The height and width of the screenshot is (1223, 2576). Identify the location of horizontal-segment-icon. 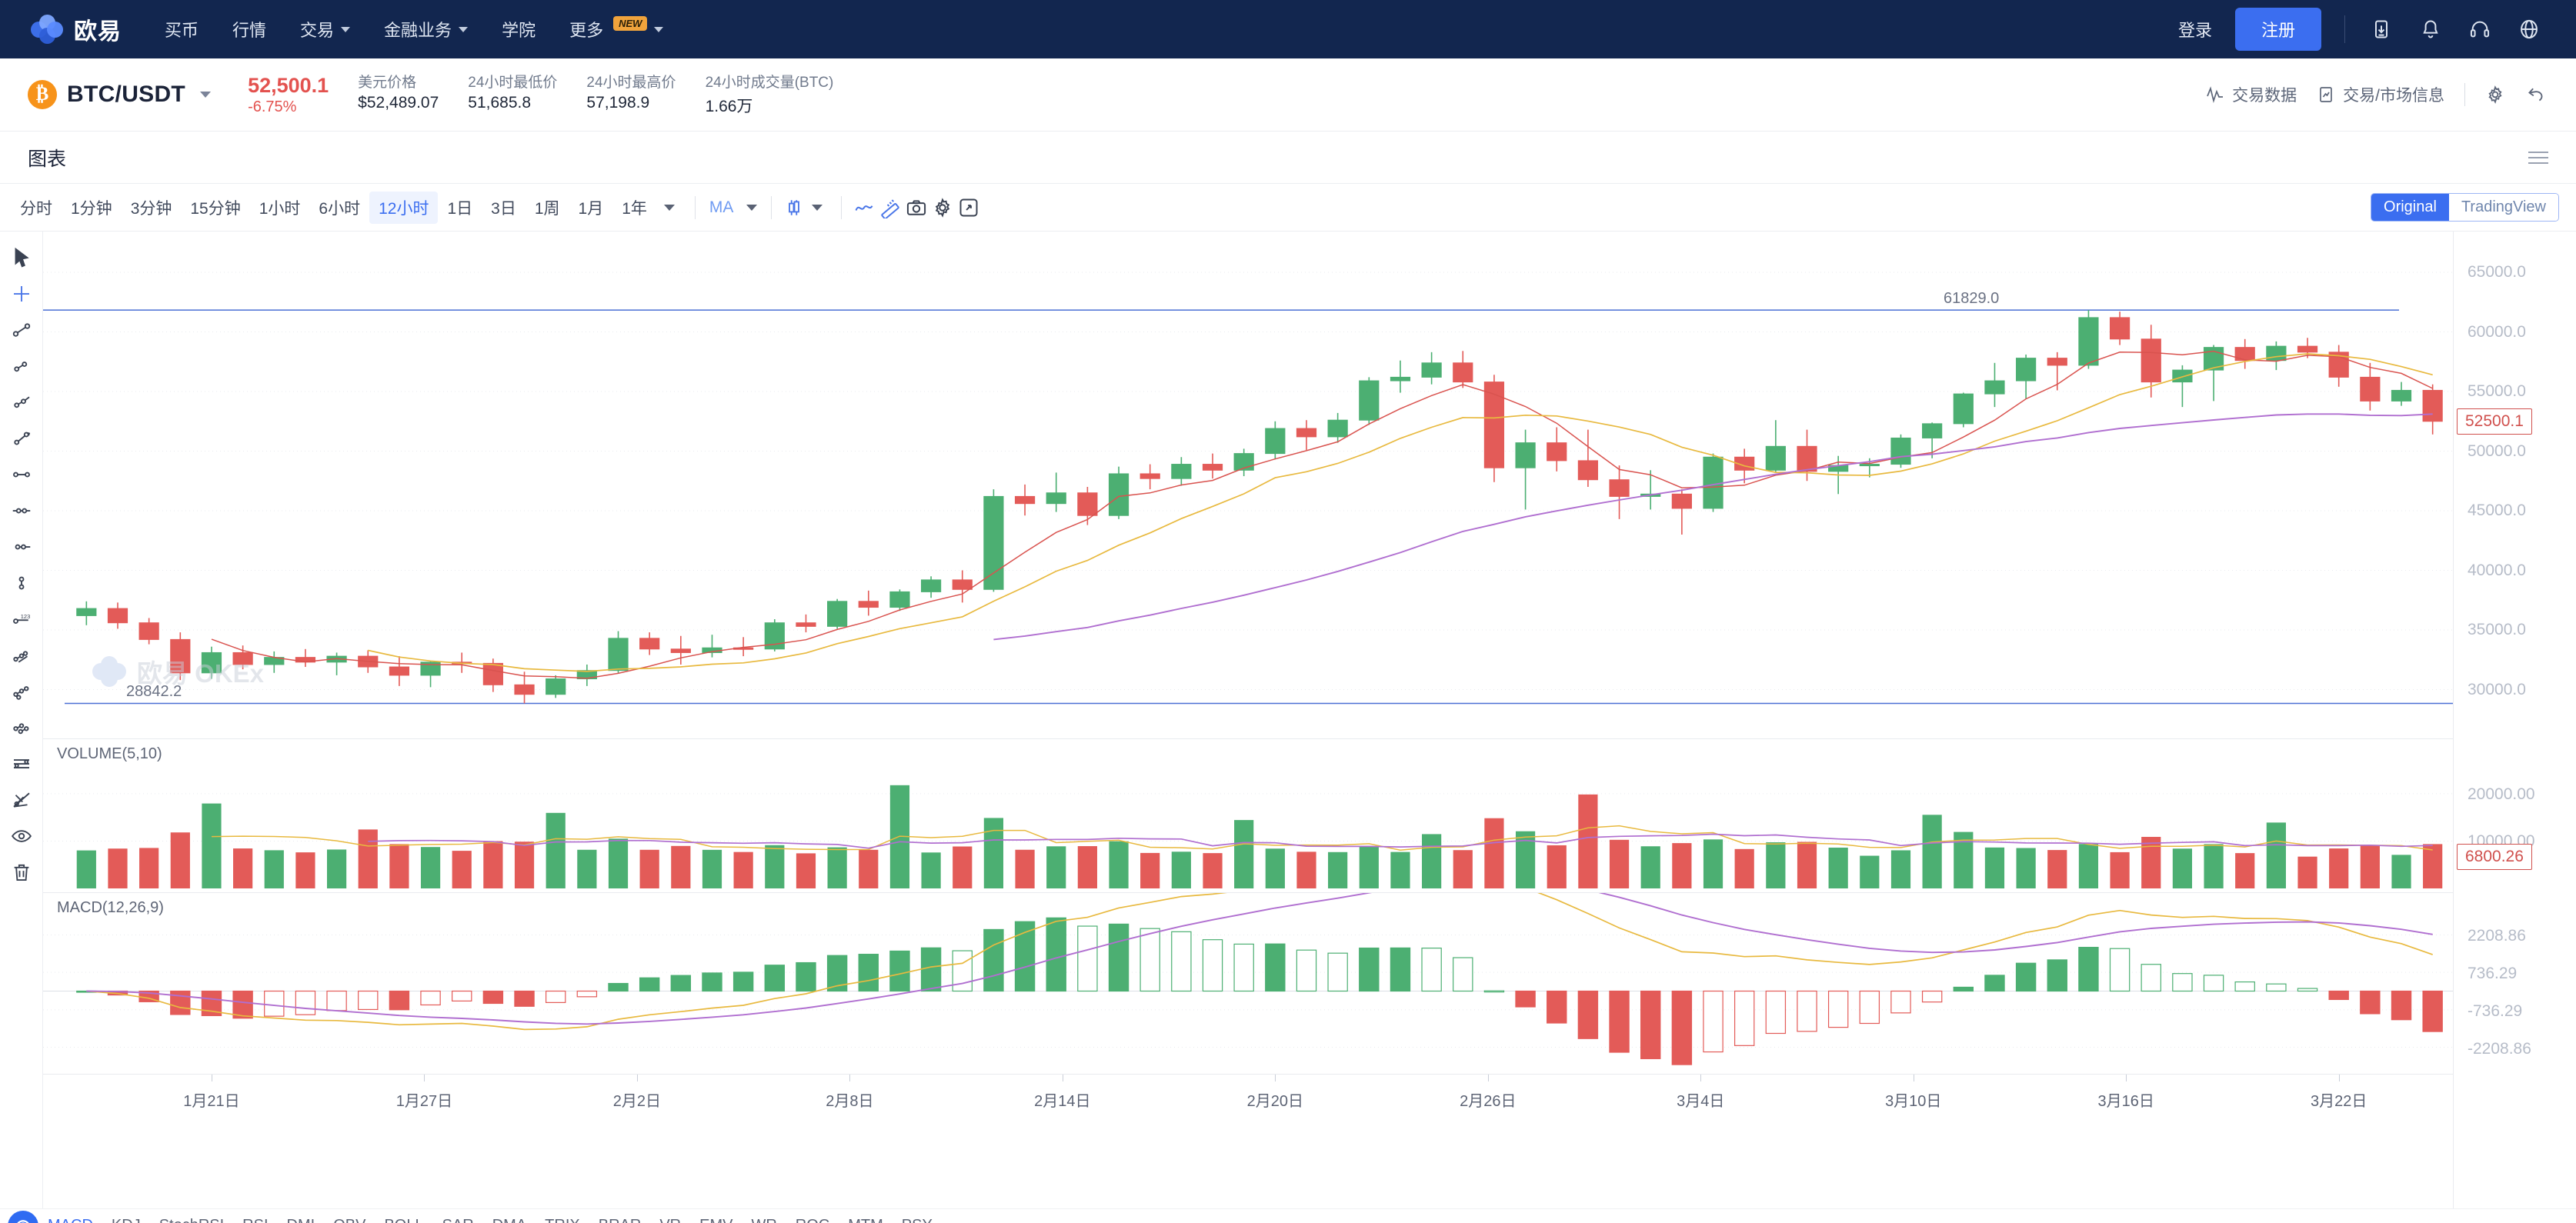
(21, 474).